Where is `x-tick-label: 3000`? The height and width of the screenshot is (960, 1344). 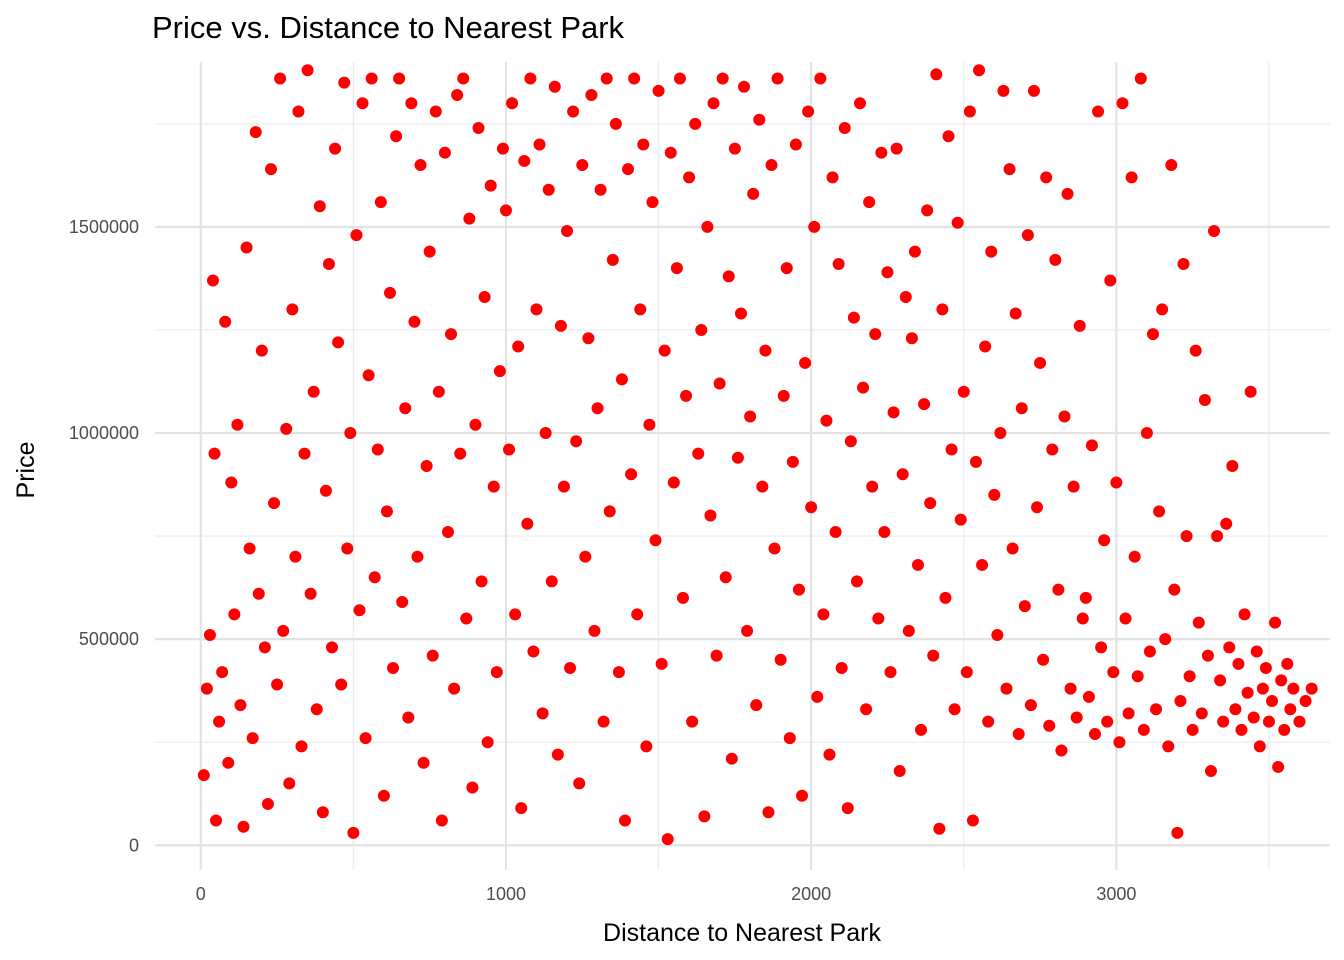 x-tick-label: 3000 is located at coordinates (1116, 894).